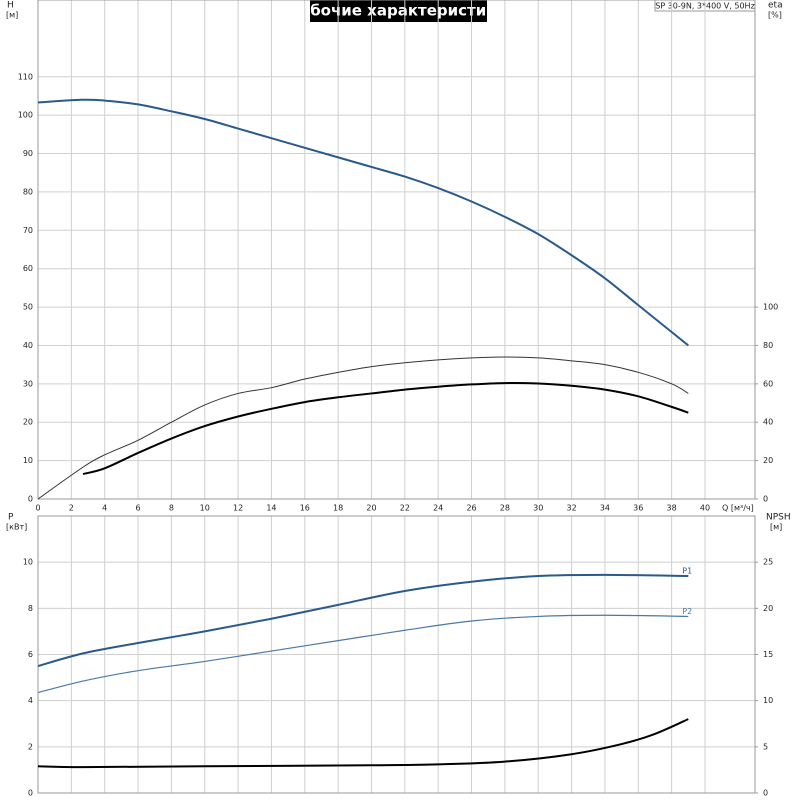 The height and width of the screenshot is (800, 800). What do you see at coordinates (705, 508) in the screenshot?
I see `x-tick-label: 40` at bounding box center [705, 508].